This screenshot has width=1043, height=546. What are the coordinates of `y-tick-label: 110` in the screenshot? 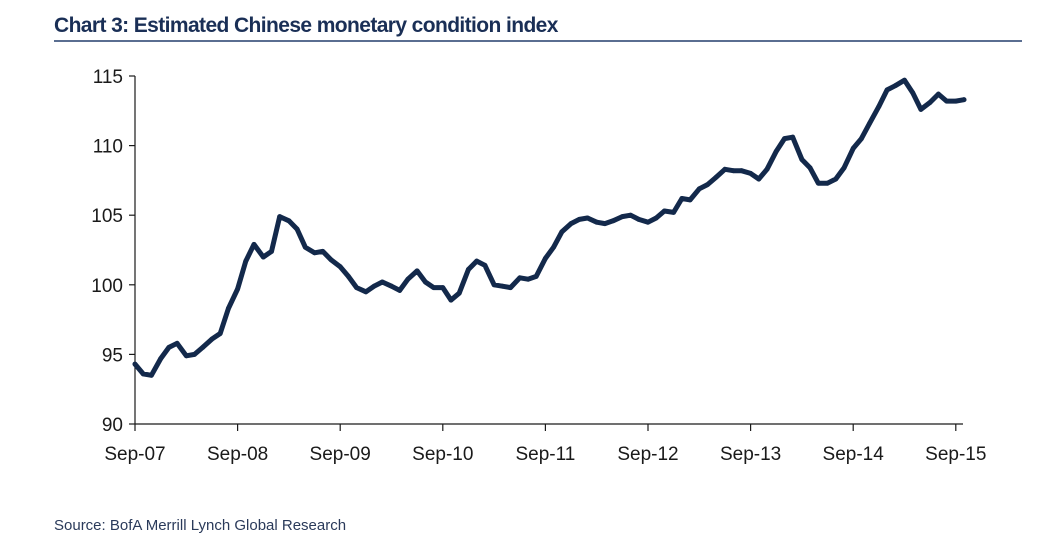 It's located at (108, 147).